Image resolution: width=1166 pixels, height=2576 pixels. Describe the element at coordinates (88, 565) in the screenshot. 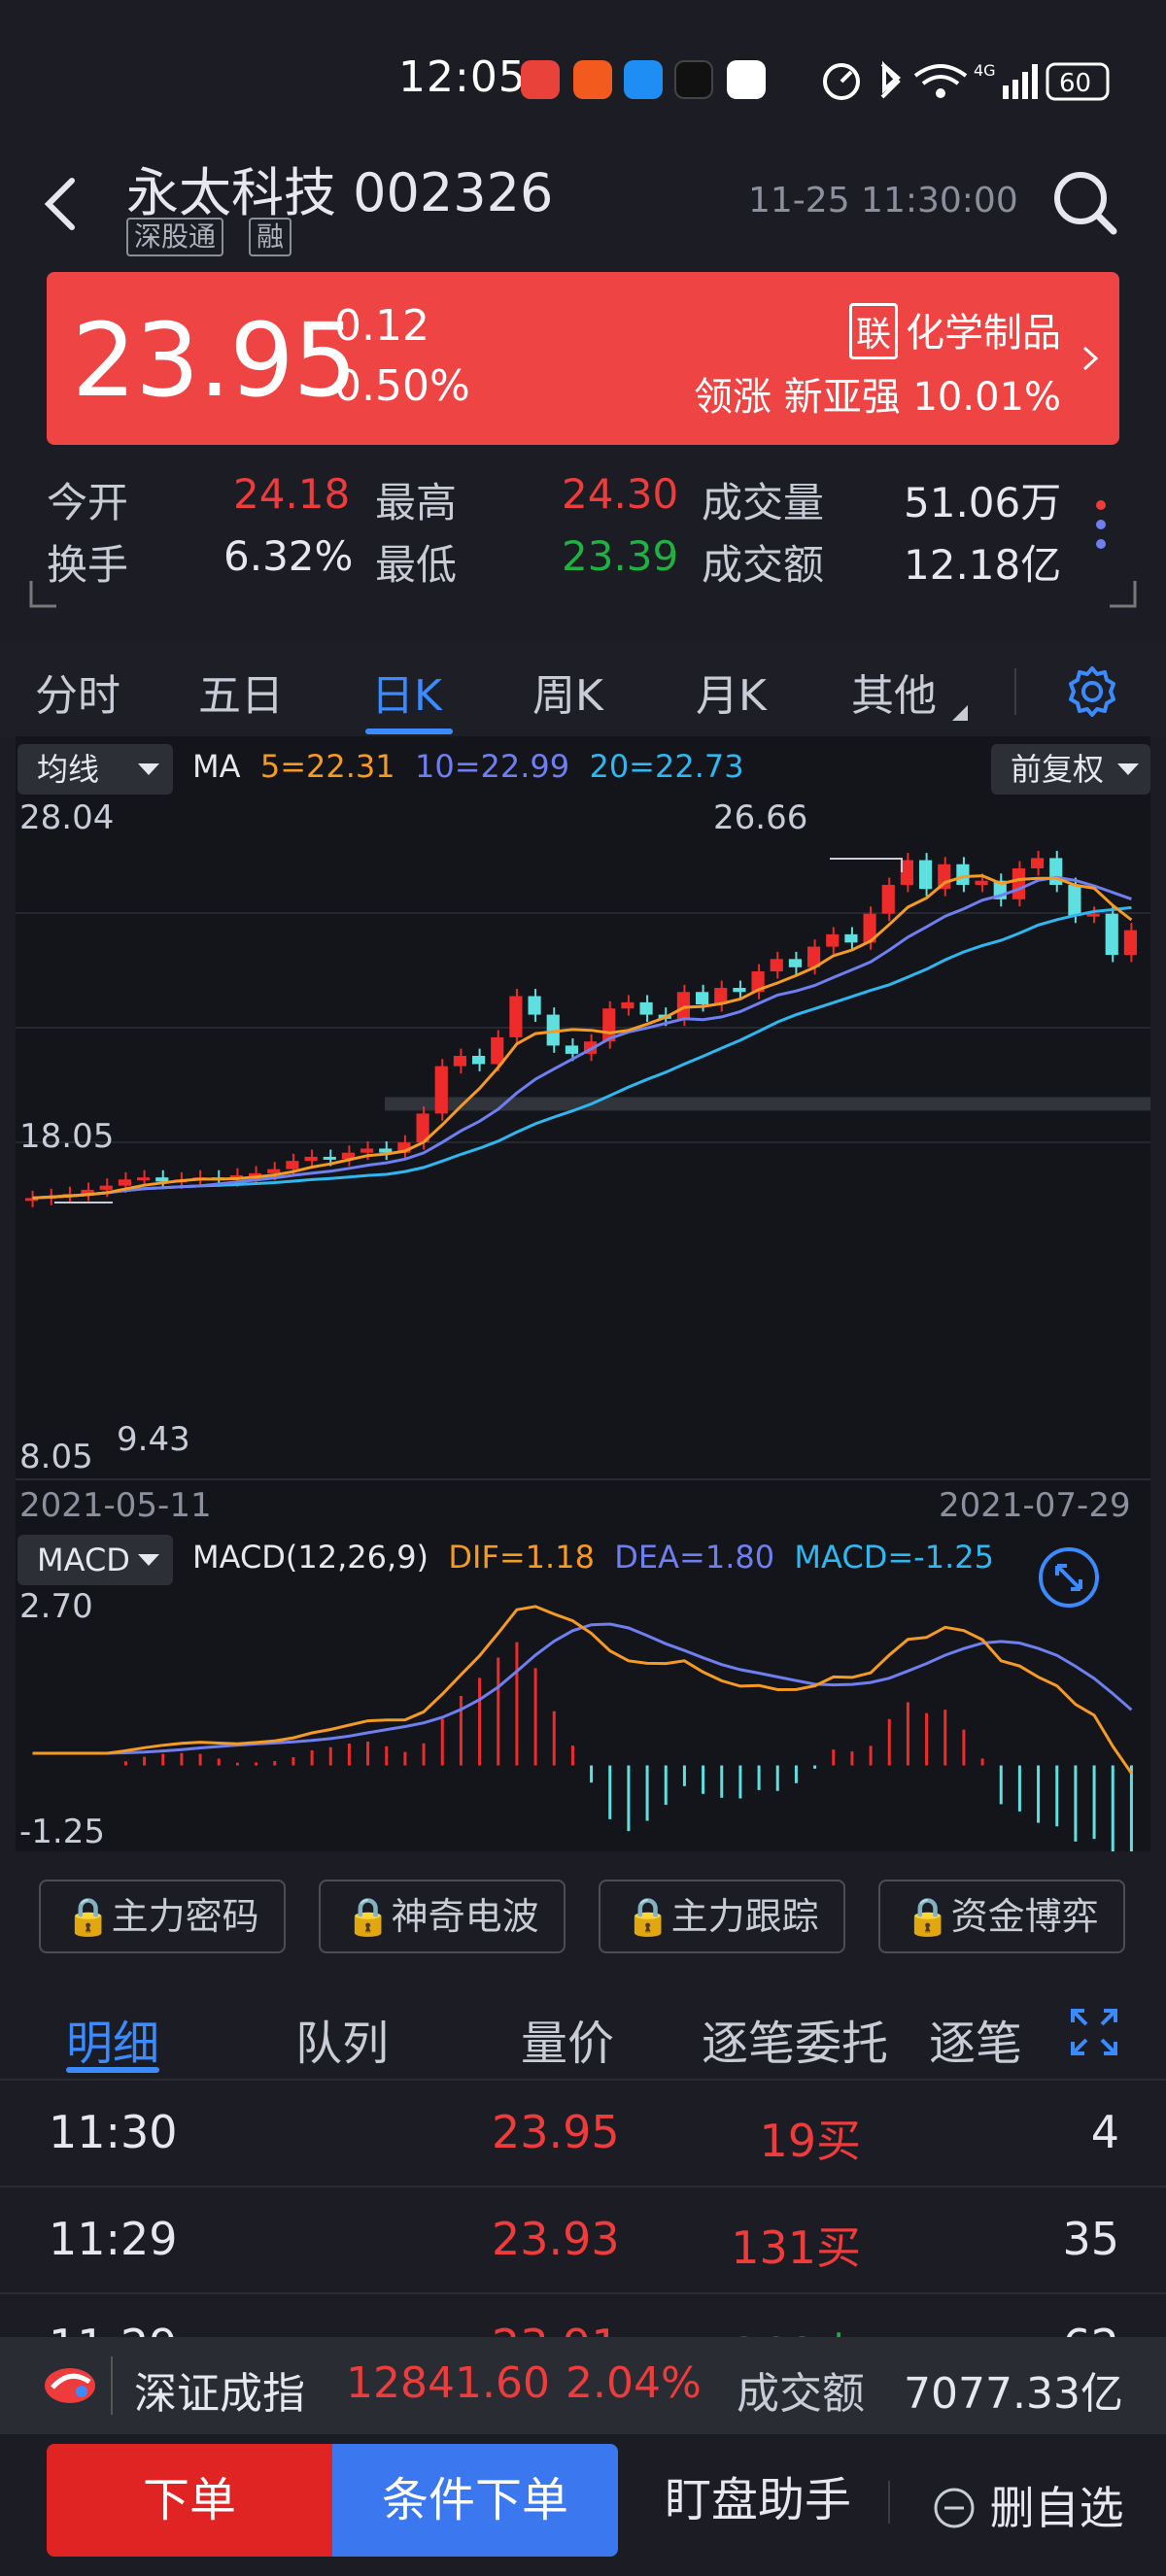

I see `turnover-label: 换手` at that location.